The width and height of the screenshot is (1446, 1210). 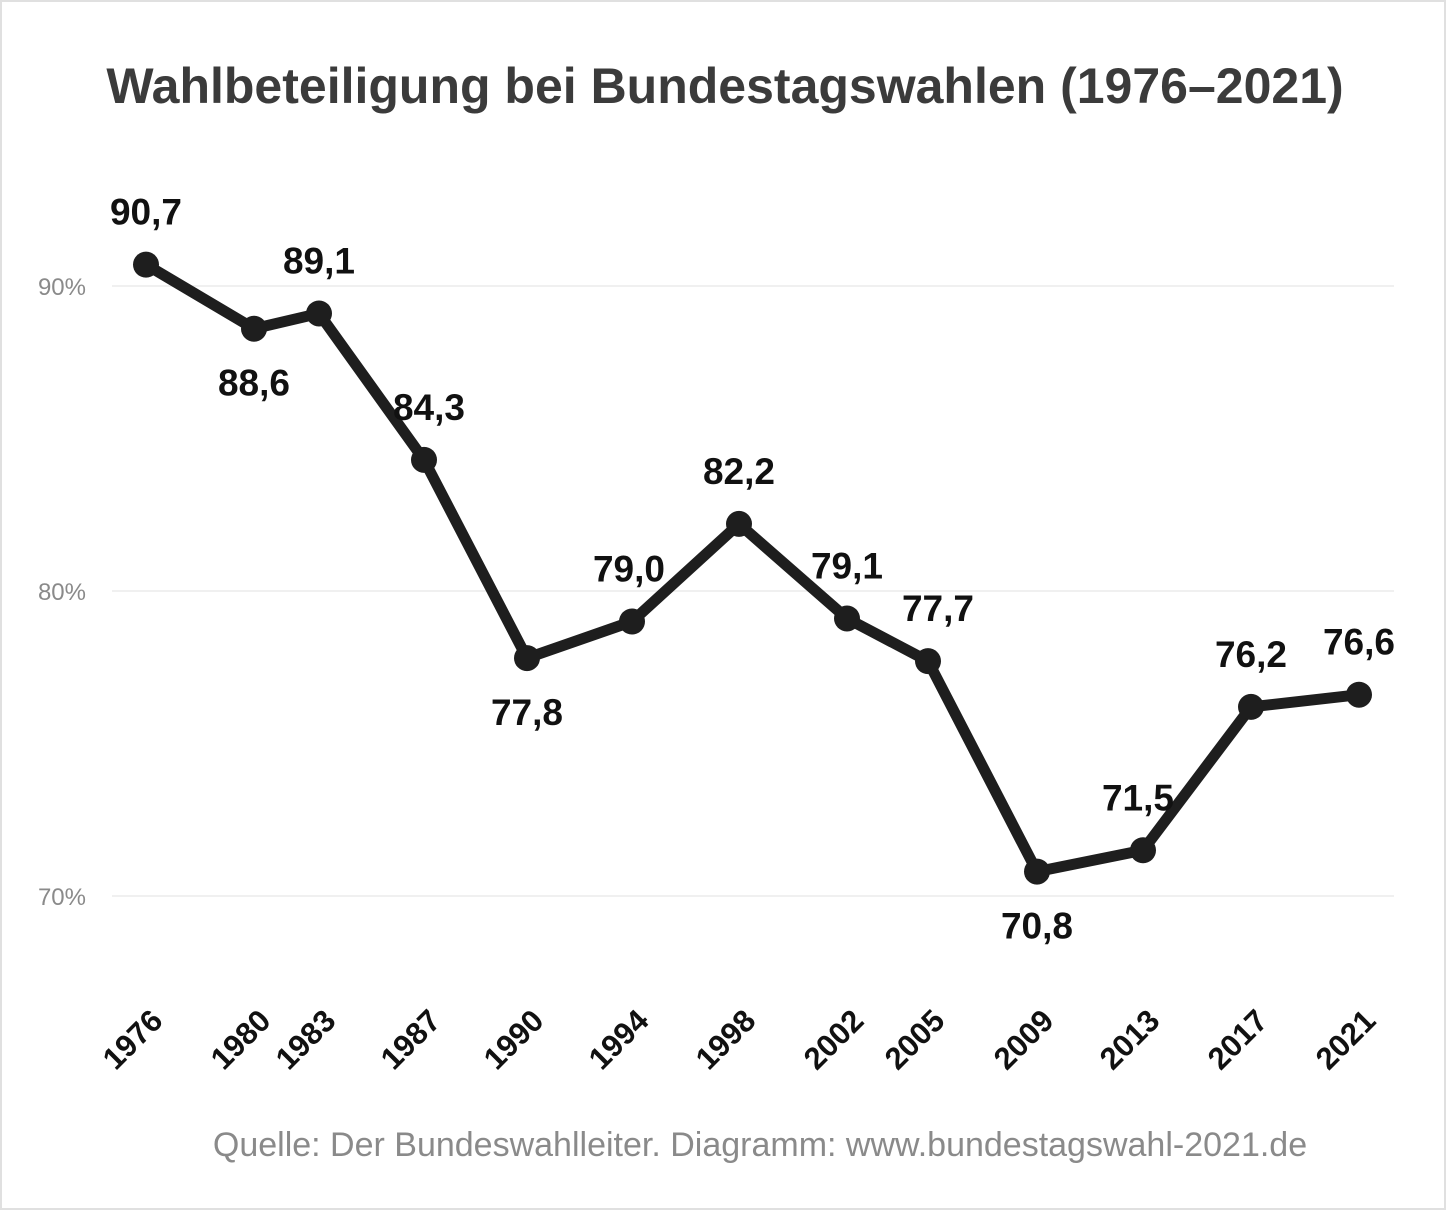 What do you see at coordinates (938, 608) in the screenshot?
I see `data-label: 77,7` at bounding box center [938, 608].